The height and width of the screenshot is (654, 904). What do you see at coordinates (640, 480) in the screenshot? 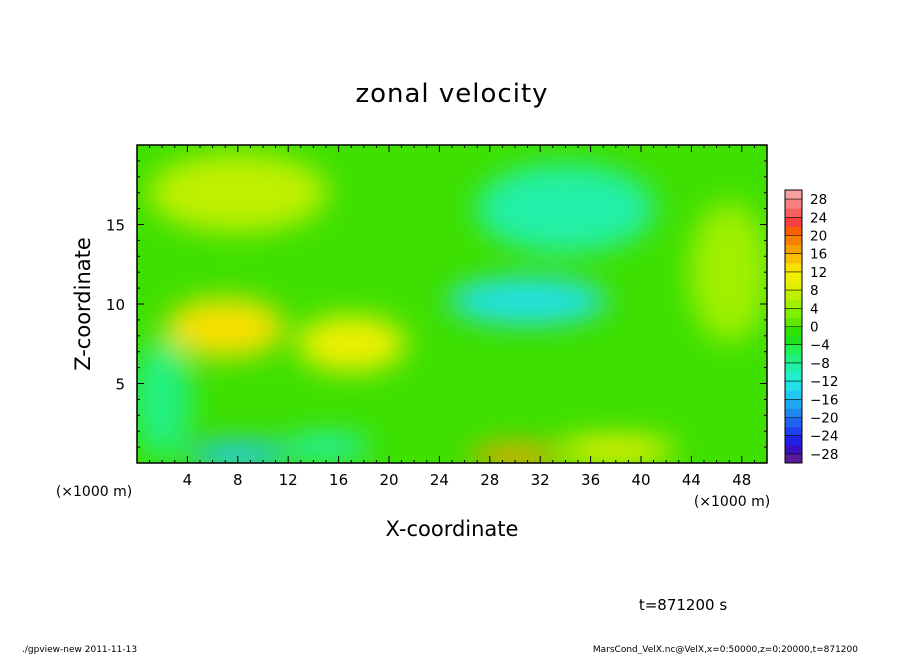
I see `x-tick-label: 40` at bounding box center [640, 480].